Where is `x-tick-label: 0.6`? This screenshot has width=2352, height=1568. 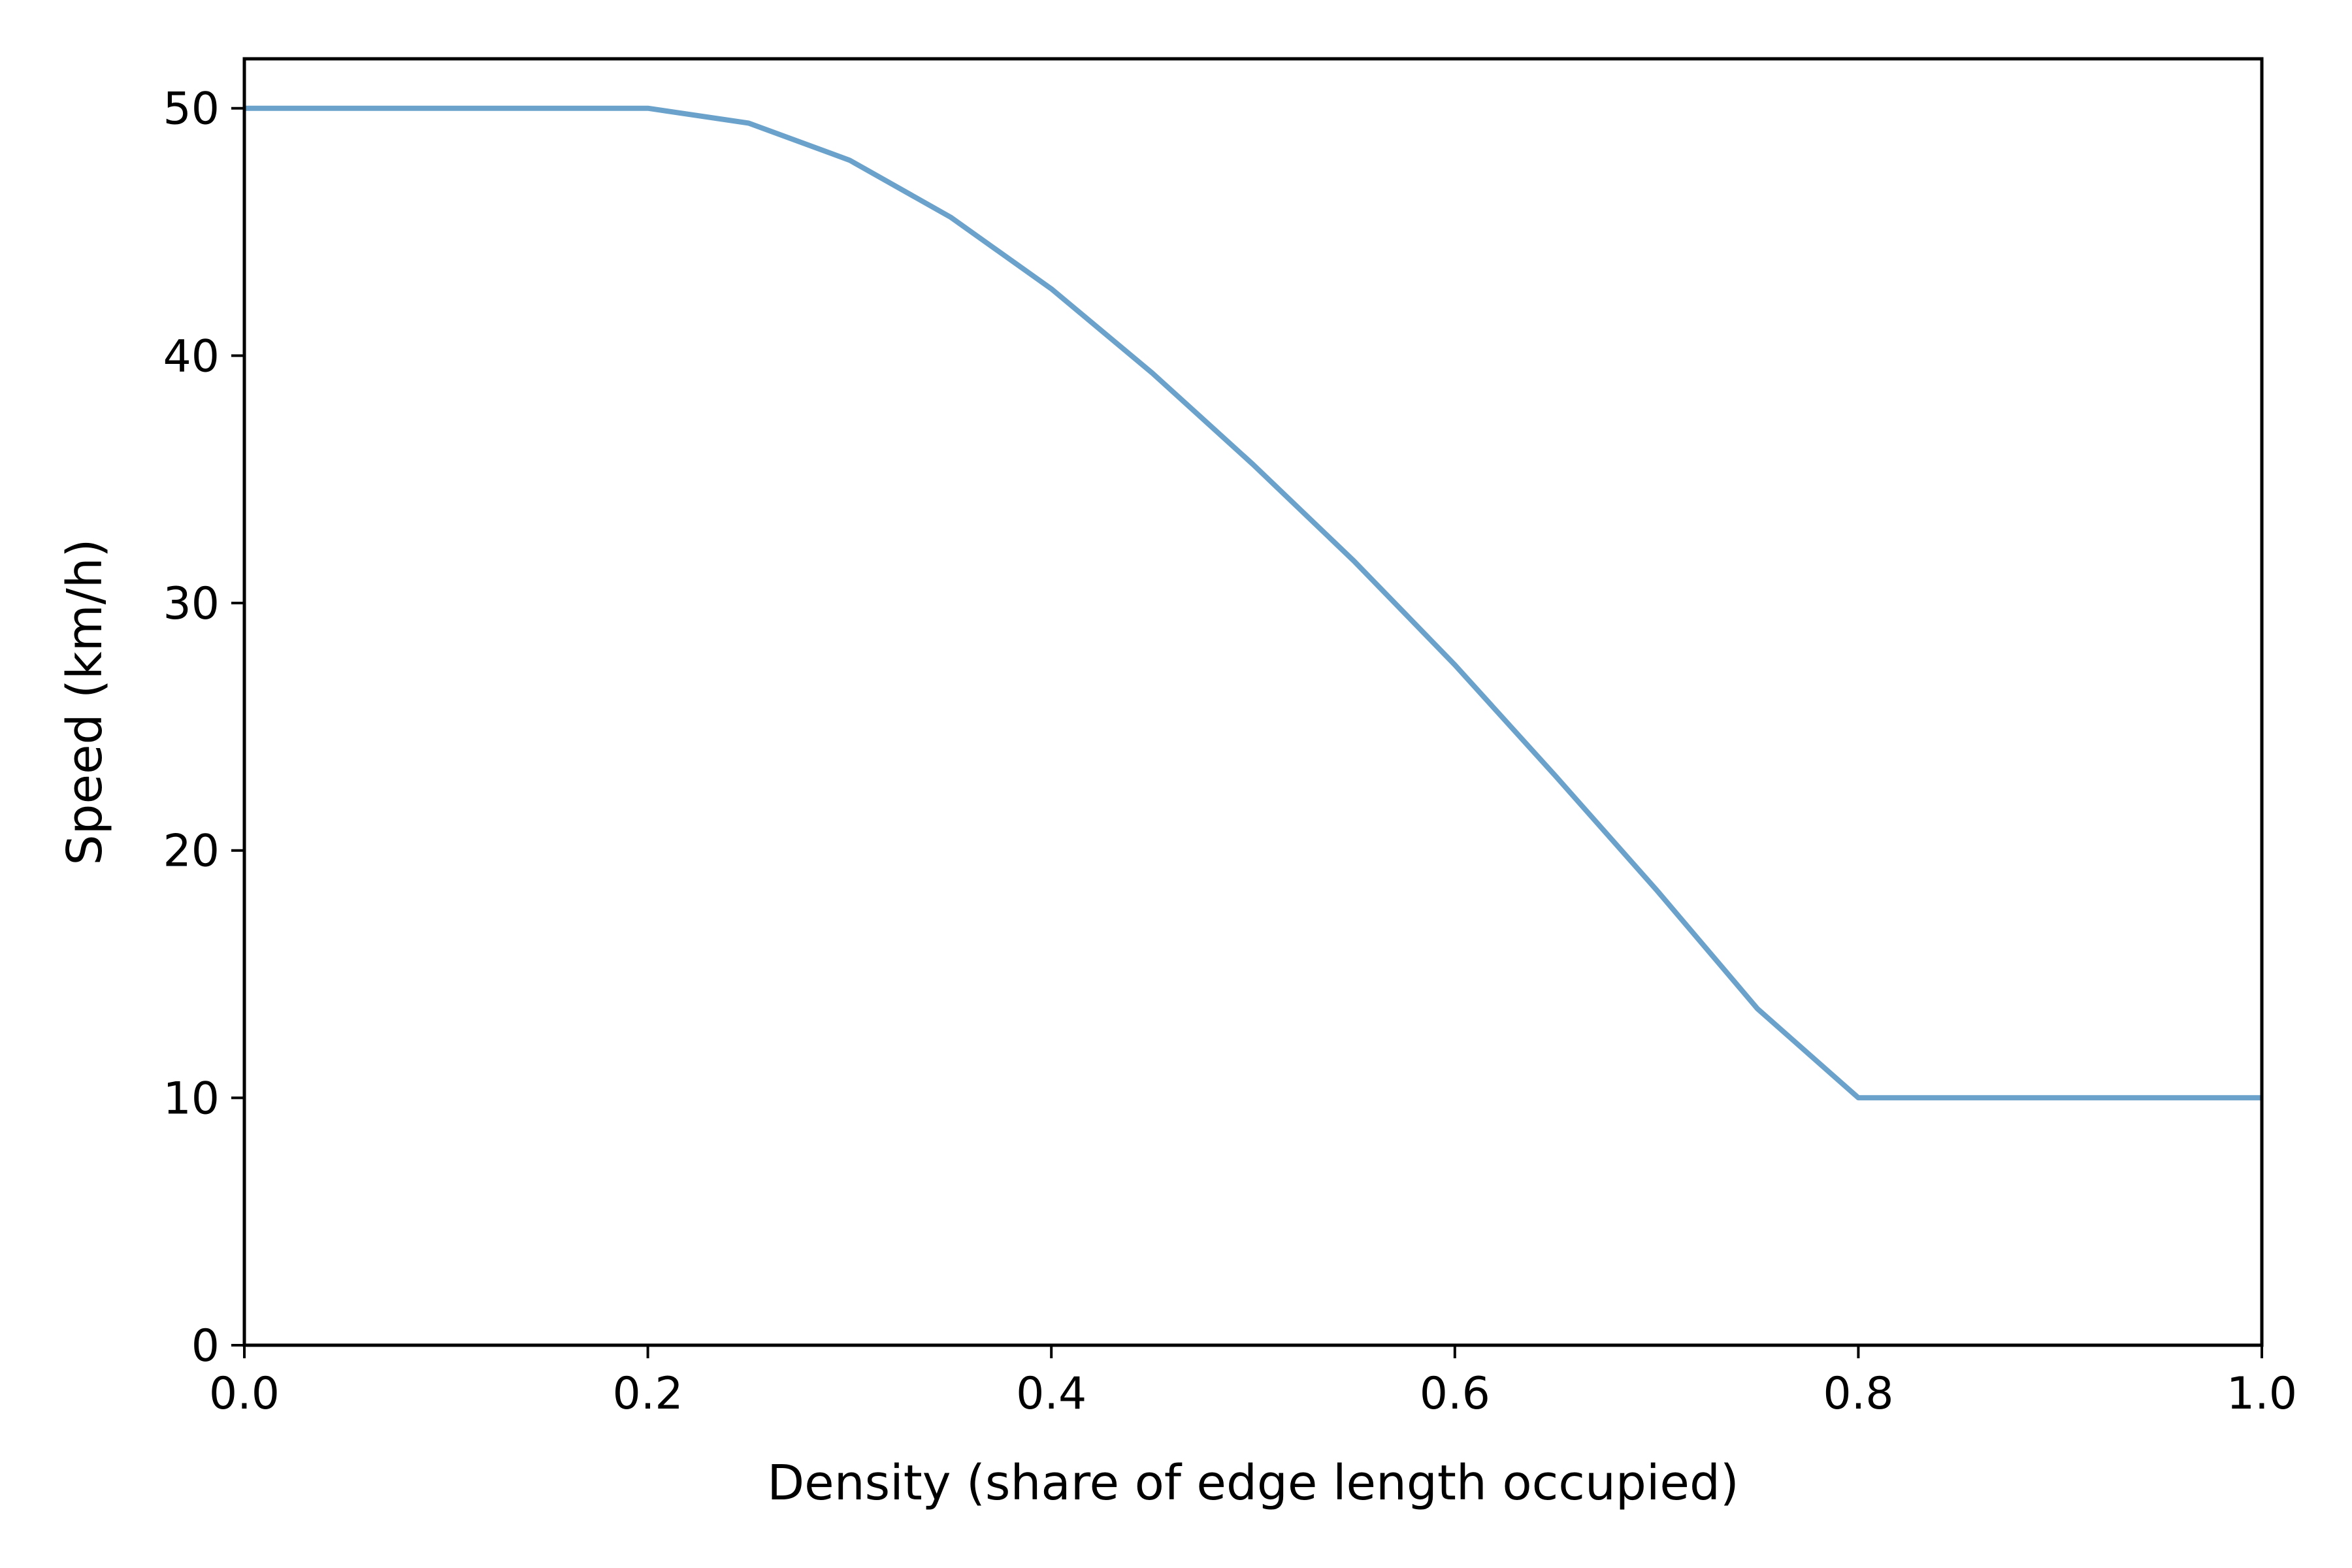
x-tick-label: 0.6 is located at coordinates (1455, 1394).